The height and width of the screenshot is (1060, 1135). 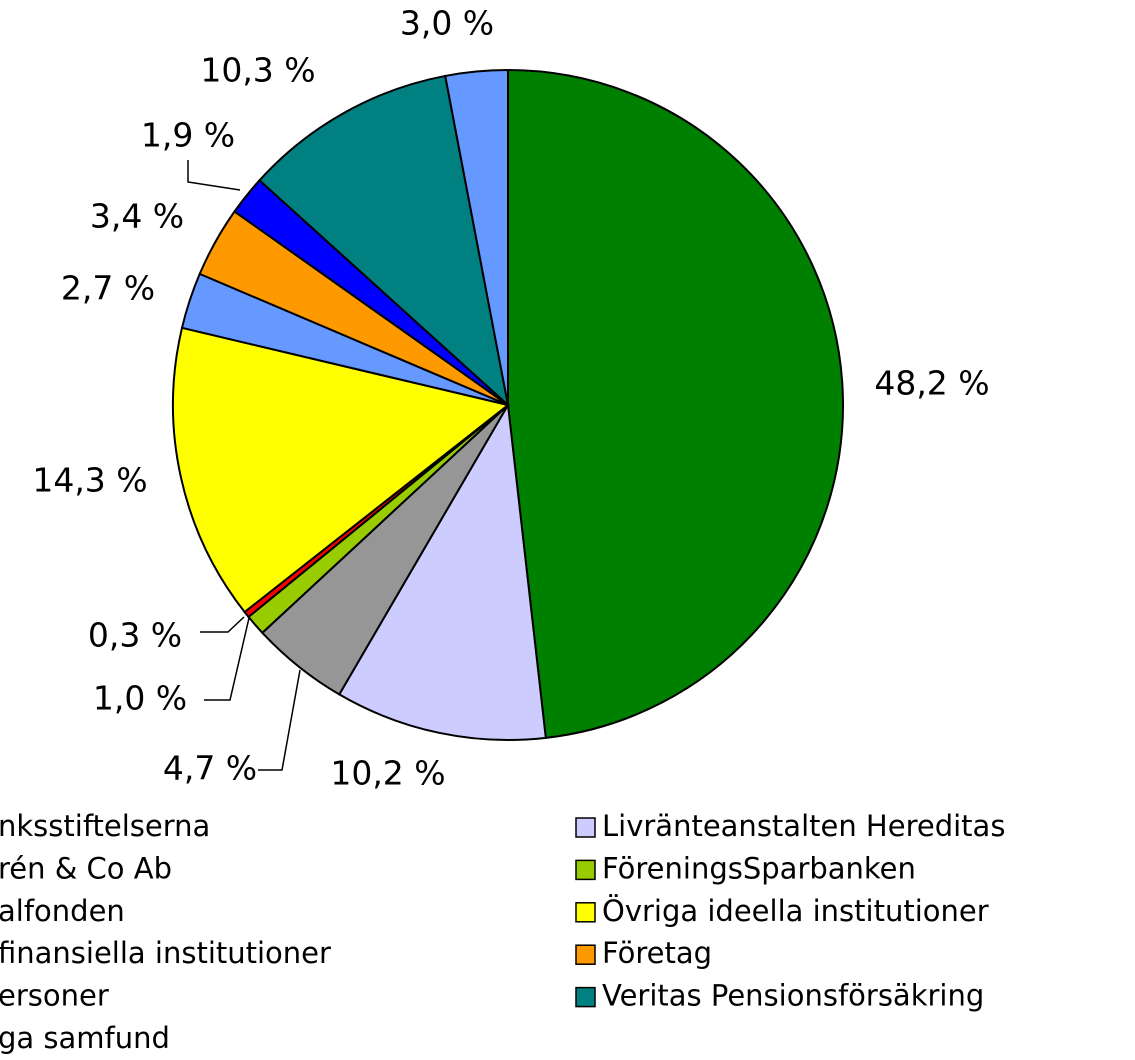 I want to click on data-label: 10,3 %, so click(x=257, y=70).